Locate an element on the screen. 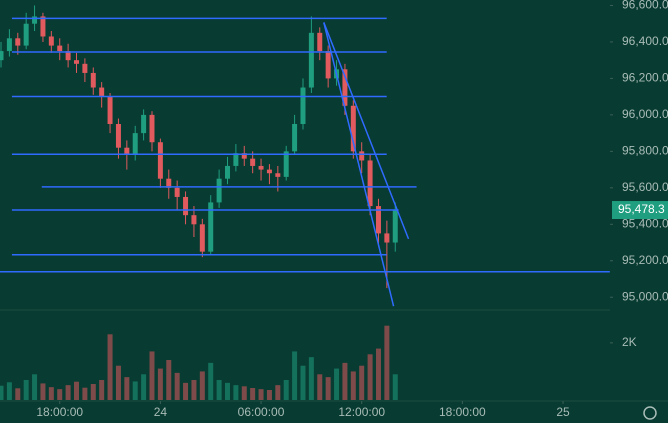  last-price-label: 95,478.3 is located at coordinates (641, 209).